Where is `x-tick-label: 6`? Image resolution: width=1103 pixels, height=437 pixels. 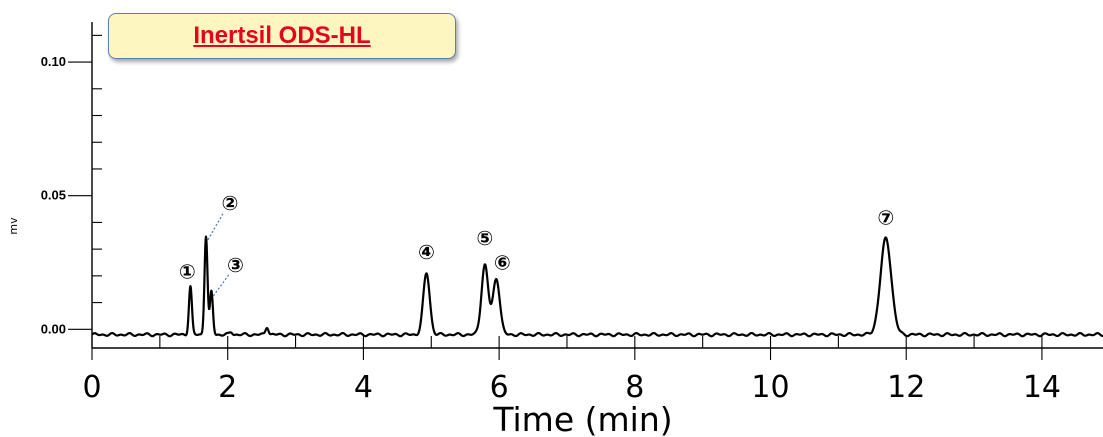 x-tick-label: 6 is located at coordinates (499, 387).